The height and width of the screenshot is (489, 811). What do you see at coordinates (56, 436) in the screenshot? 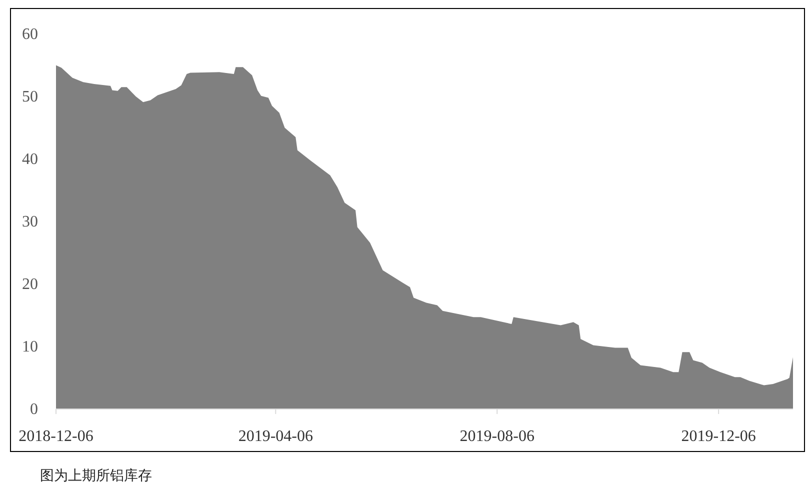
I see `x-tick-label: 2018-12-06` at bounding box center [56, 436].